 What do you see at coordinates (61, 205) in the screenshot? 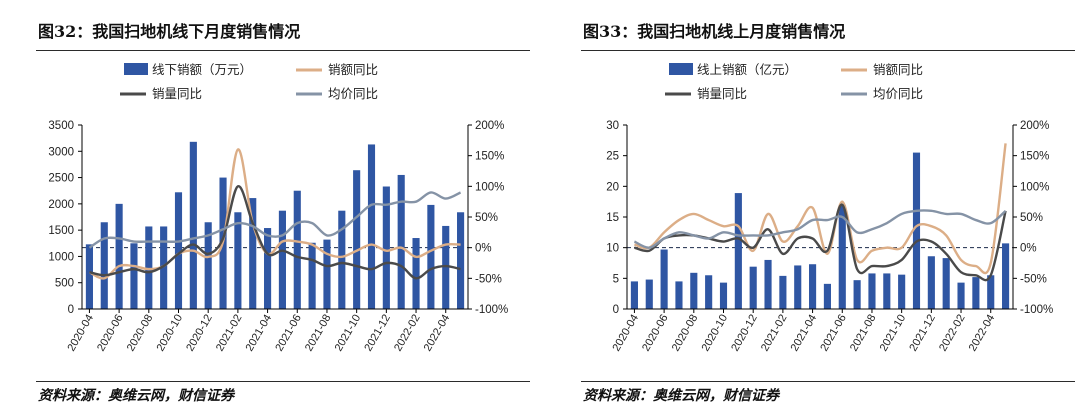
I see `left-tick-label: 2000` at bounding box center [61, 205].